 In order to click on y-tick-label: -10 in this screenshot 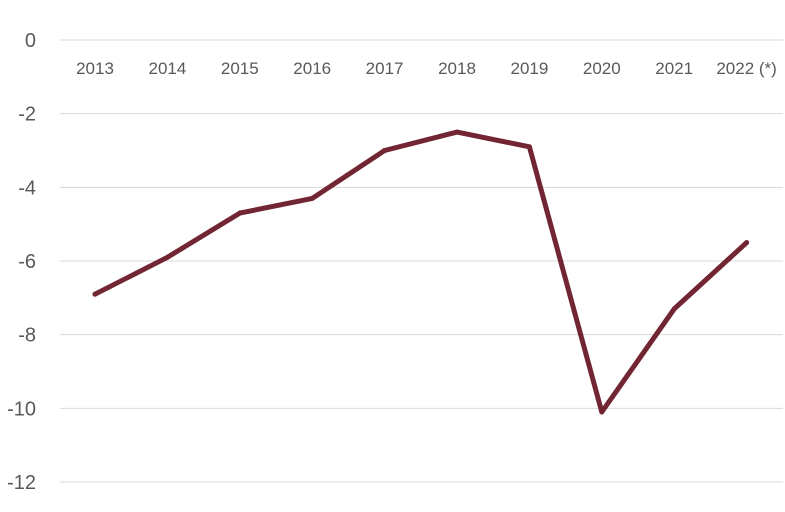, I will do `click(21, 409)`.